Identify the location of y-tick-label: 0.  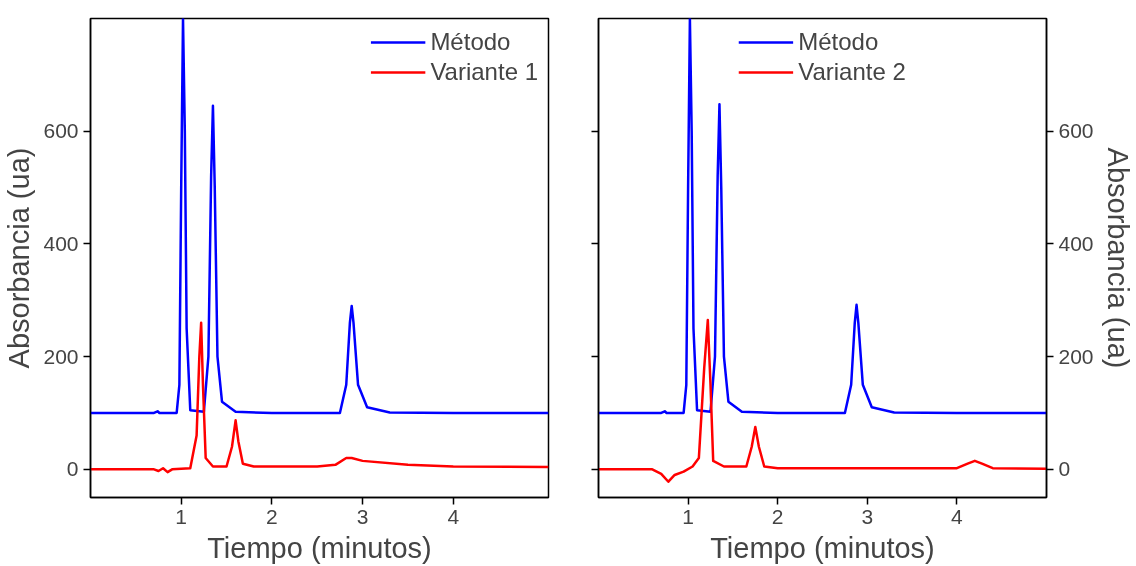
(72, 469).